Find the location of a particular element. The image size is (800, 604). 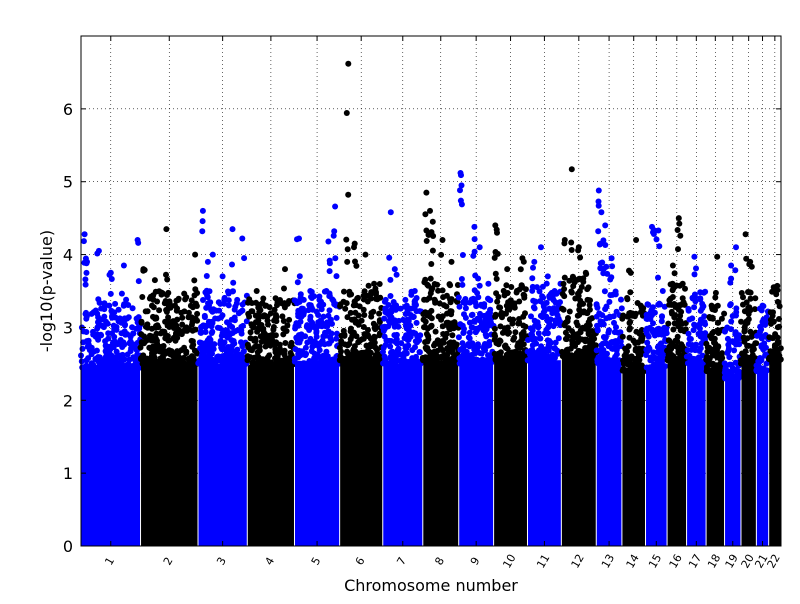

y-tick-label: 2 is located at coordinates (68, 400).